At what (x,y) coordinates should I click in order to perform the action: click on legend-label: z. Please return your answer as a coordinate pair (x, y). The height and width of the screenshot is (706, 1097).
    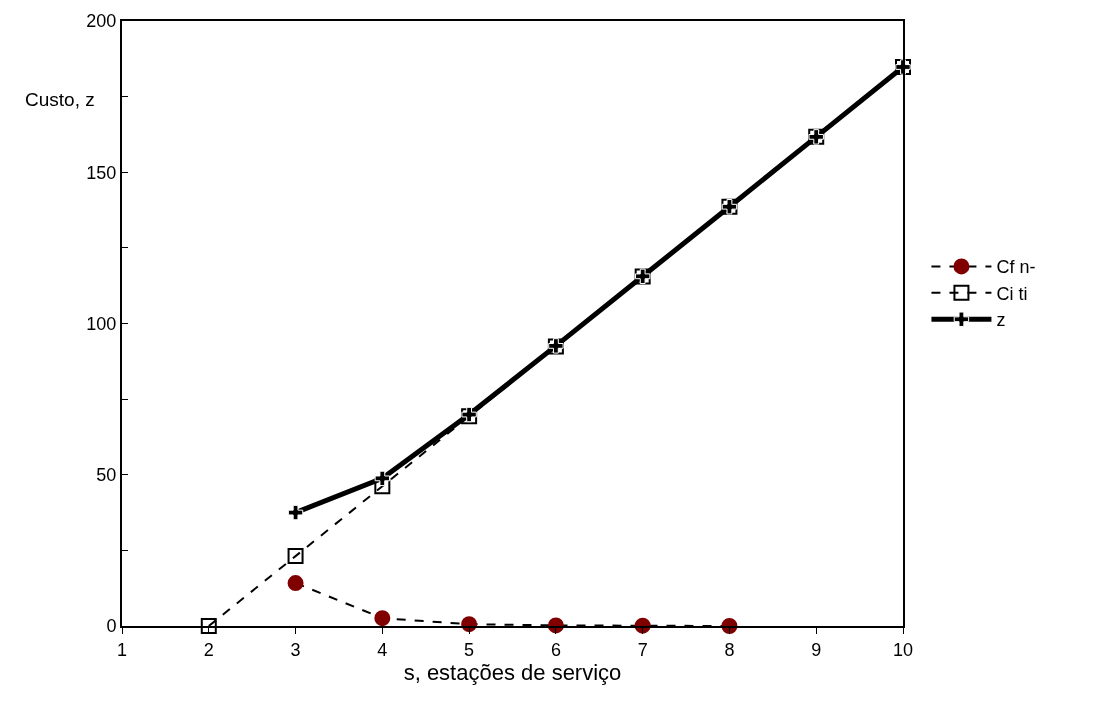
    Looking at the image, I should click on (1001, 320).